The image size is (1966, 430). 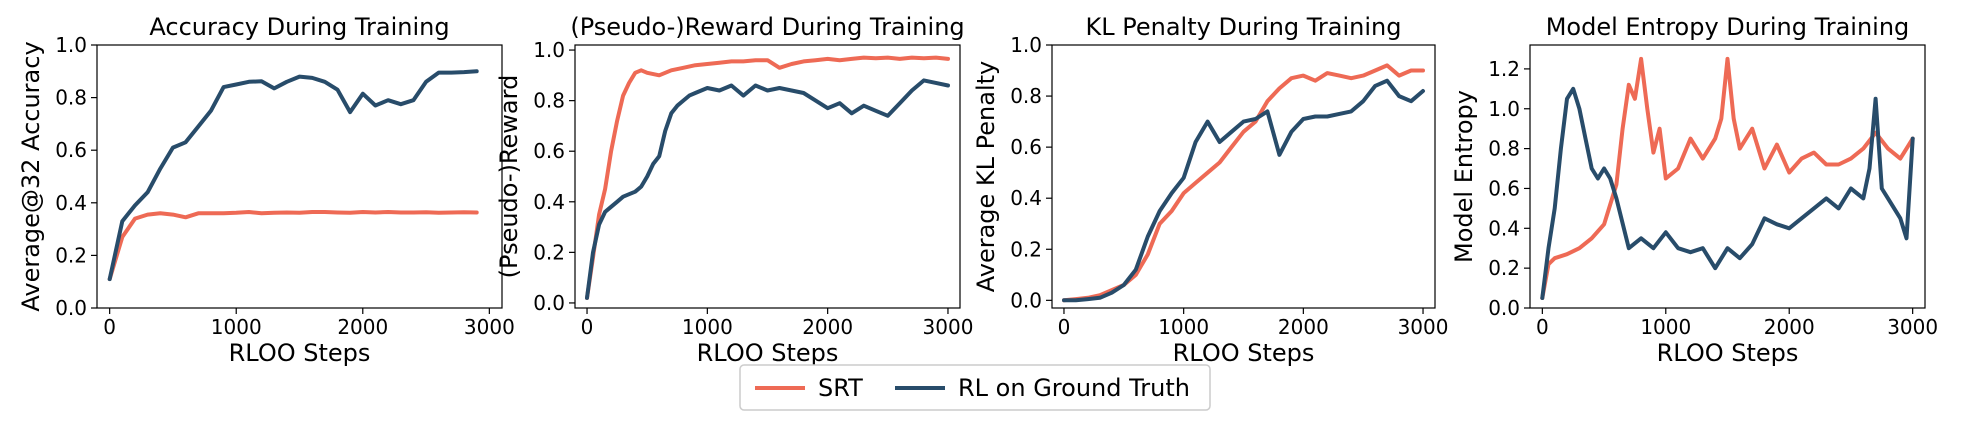 I want to click on chart-title: Accuracy During Training, so click(x=299, y=27).